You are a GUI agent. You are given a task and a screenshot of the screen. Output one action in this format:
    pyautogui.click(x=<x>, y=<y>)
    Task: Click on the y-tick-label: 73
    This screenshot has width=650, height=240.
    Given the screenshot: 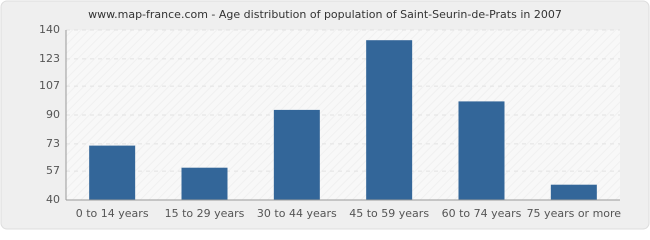 What is the action you would take?
    pyautogui.click(x=53, y=143)
    